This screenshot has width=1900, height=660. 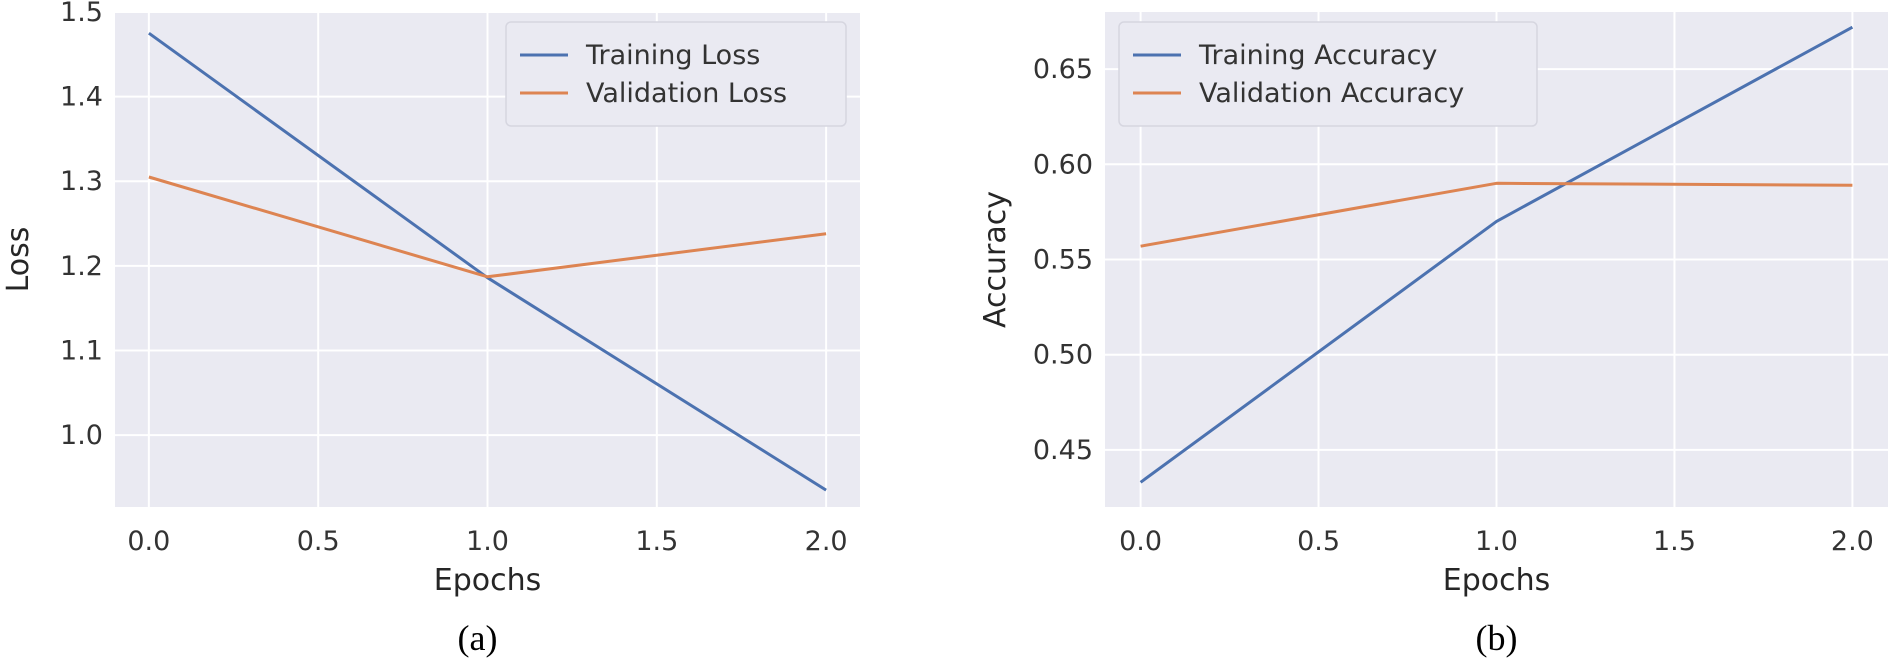 I want to click on y-tick-label: 0.45, so click(x=1063, y=450).